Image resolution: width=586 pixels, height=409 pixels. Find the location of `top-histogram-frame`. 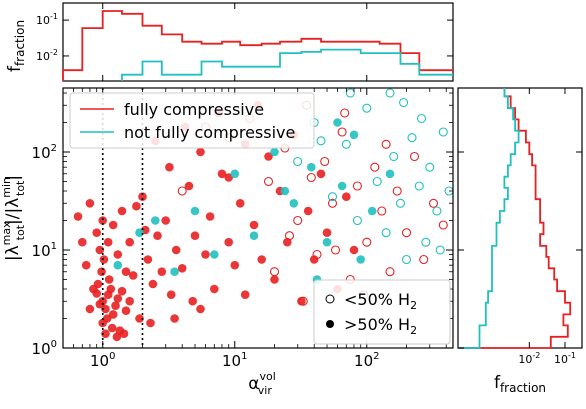

top-histogram-frame is located at coordinates (258, 42).